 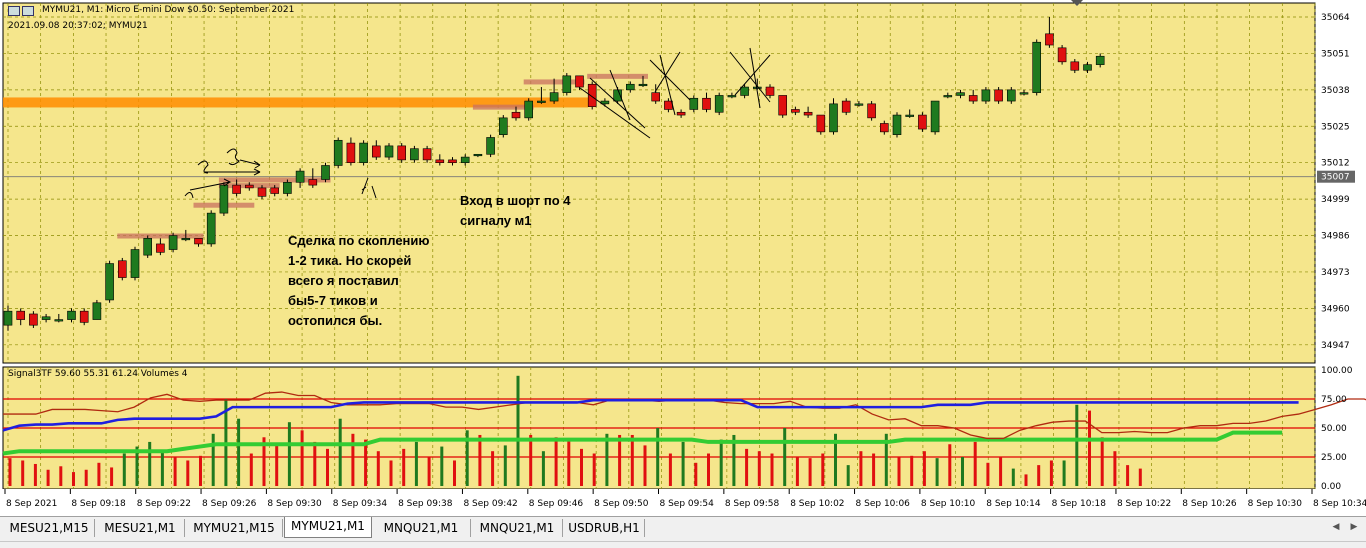 What do you see at coordinates (78, 26) in the screenshot?
I see `chart-info: 2021.09.08 20:37:02; MYMU21` at bounding box center [78, 26].